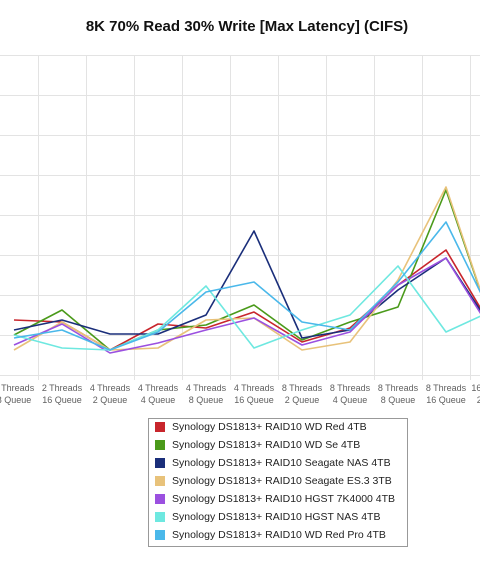  Describe the element at coordinates (283, 499) in the screenshot. I see `legend-label: Synology DS1813+ RAID10 HGST 7K4000 4TB` at that location.